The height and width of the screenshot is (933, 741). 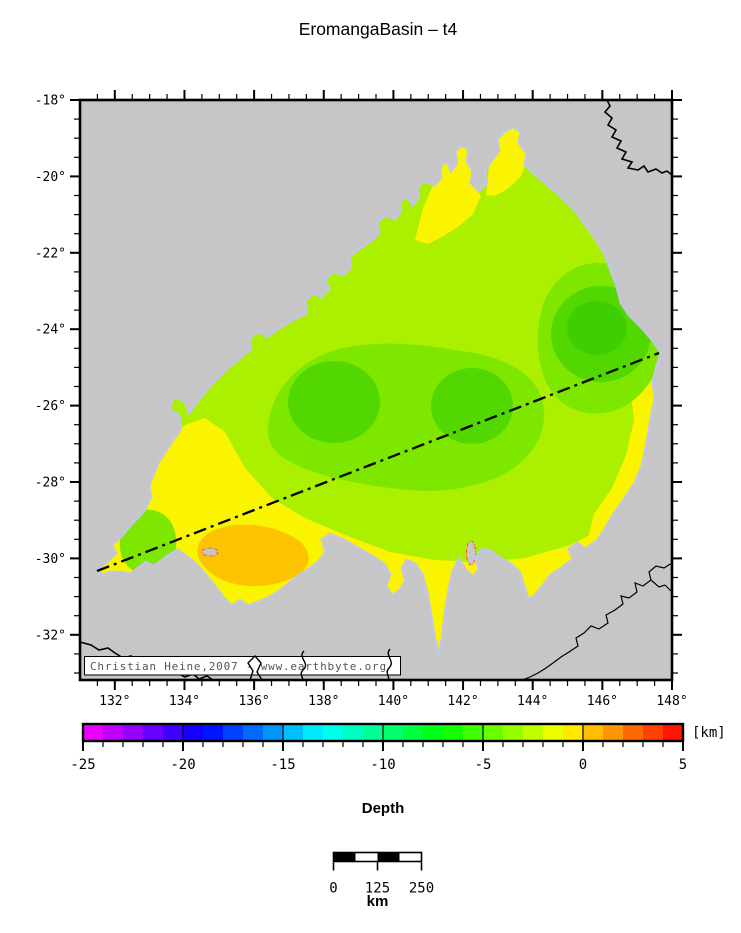 What do you see at coordinates (253, 555) in the screenshot?
I see `basin-fill-orange` at bounding box center [253, 555].